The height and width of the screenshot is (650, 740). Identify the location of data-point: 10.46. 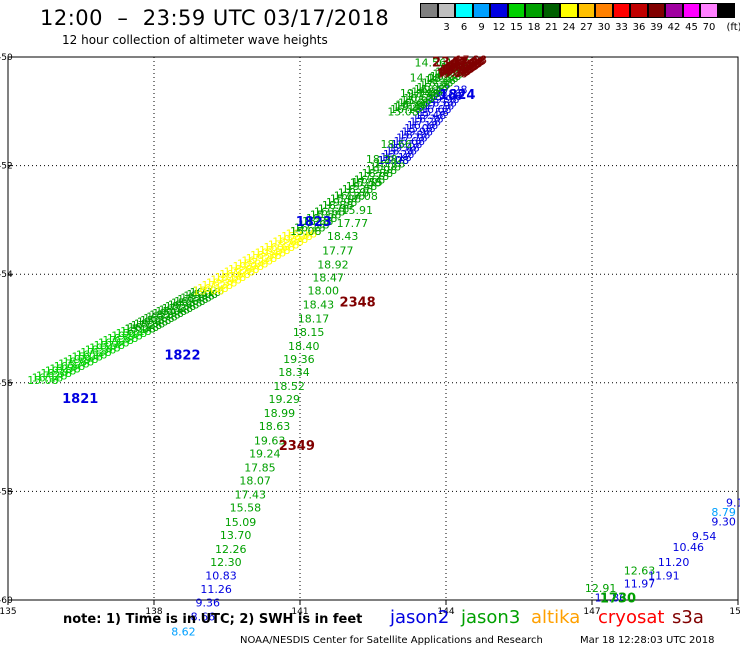
(688, 547).